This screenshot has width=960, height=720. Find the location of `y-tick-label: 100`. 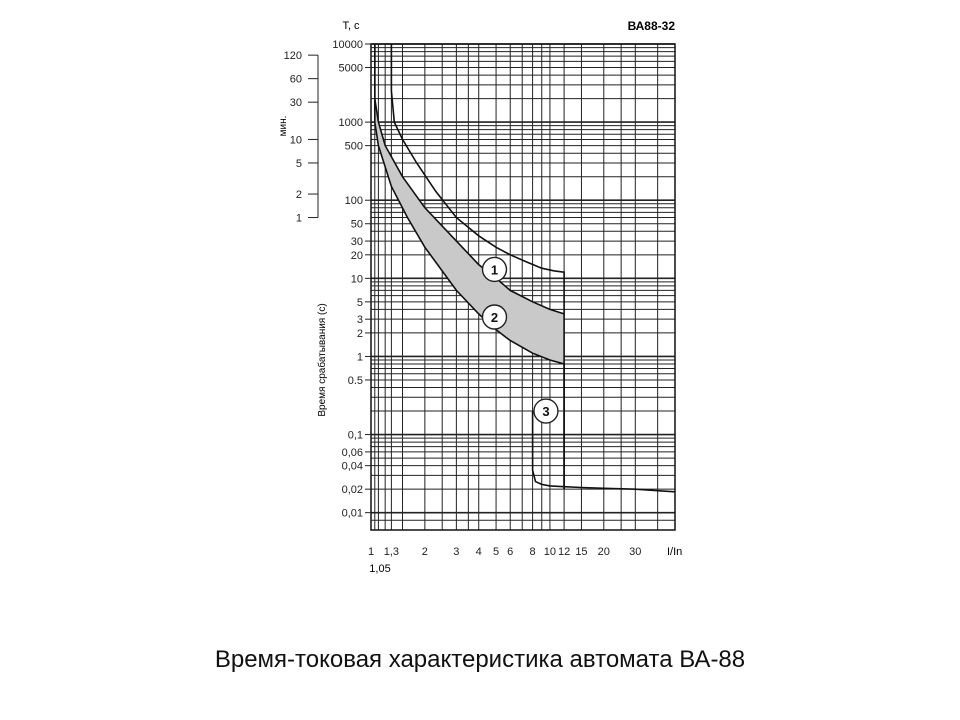

y-tick-label: 100 is located at coordinates (354, 201).